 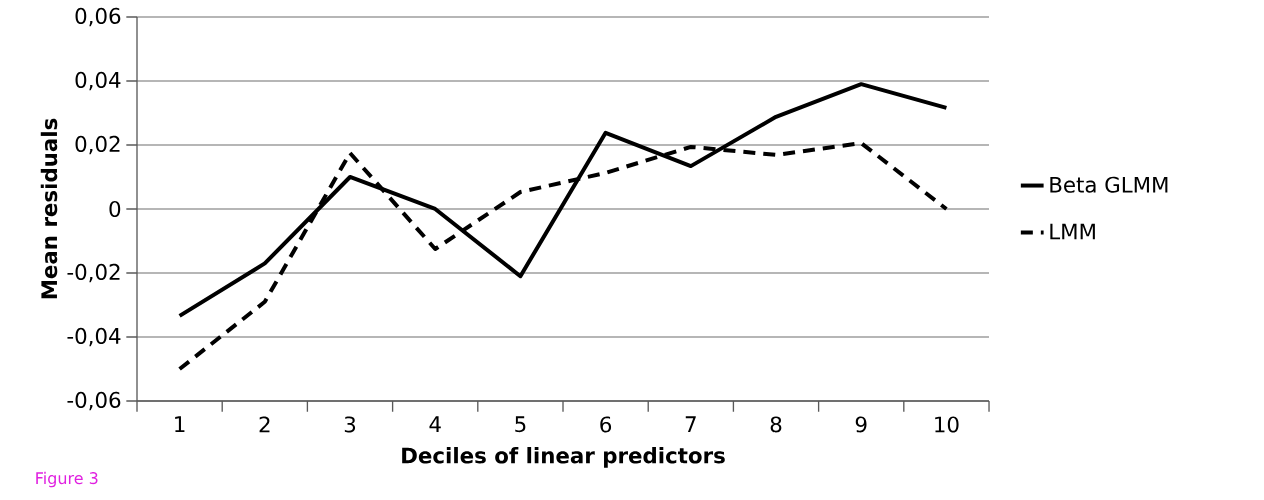 I want to click on x-tick-label: 2, so click(x=264, y=424).